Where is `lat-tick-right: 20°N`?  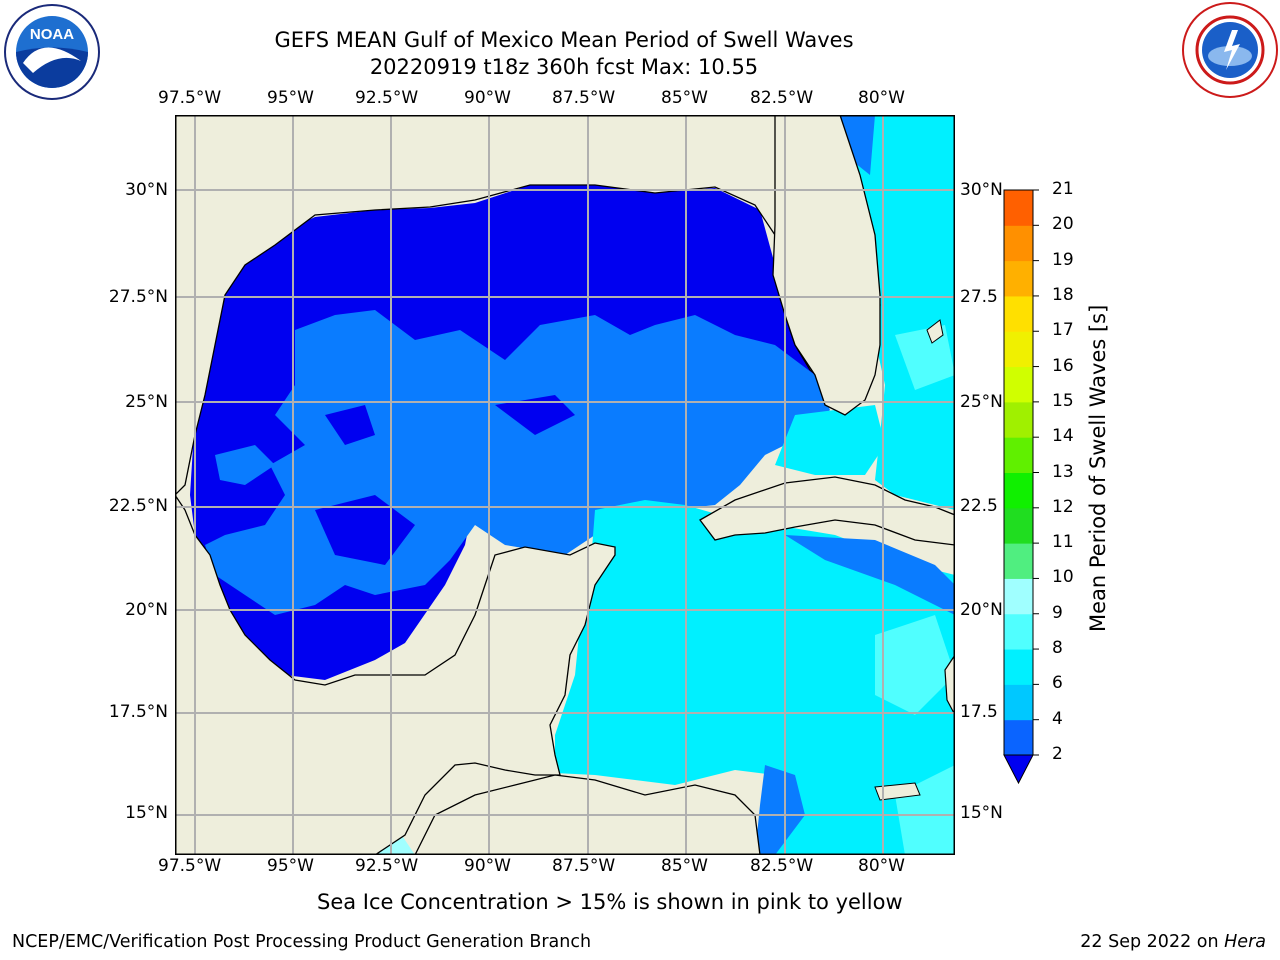 lat-tick-right: 20°N is located at coordinates (981, 610).